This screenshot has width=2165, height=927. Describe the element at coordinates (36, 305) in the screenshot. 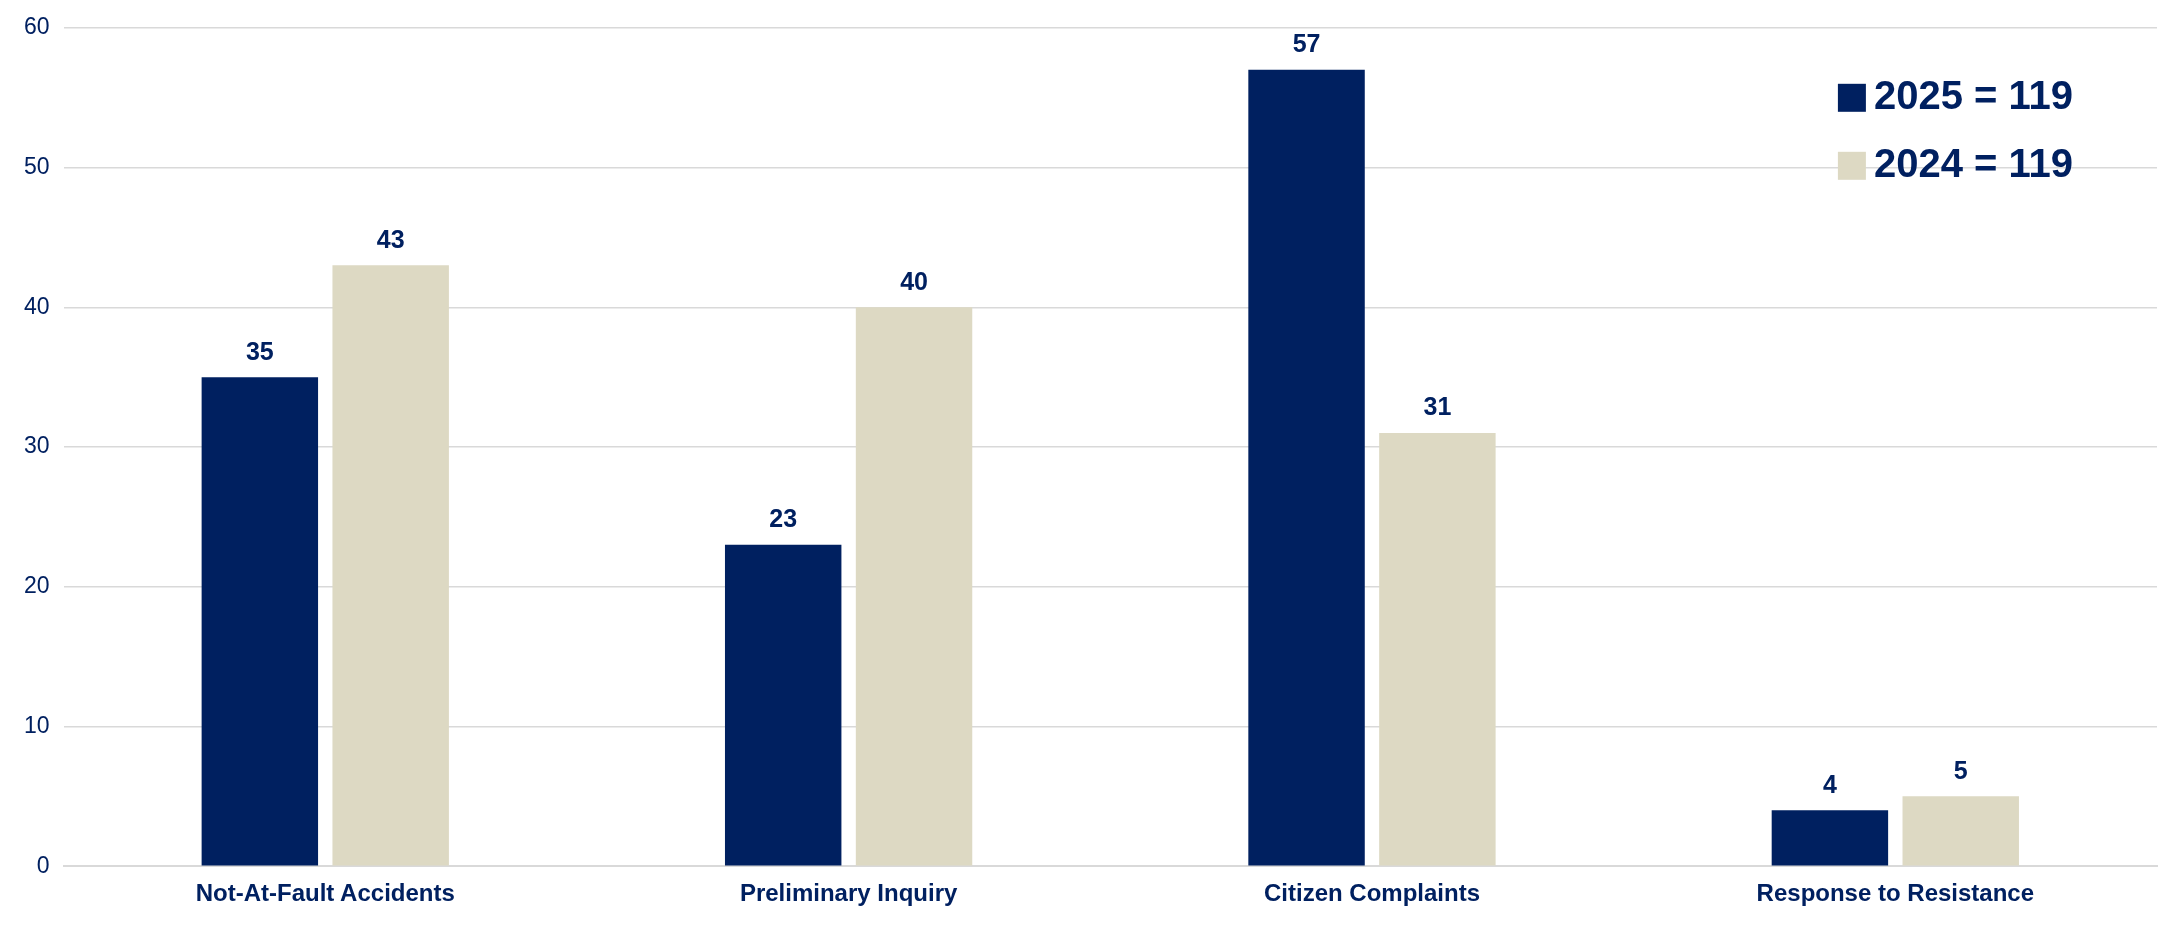

I see `y-tick-label: 40` at that location.